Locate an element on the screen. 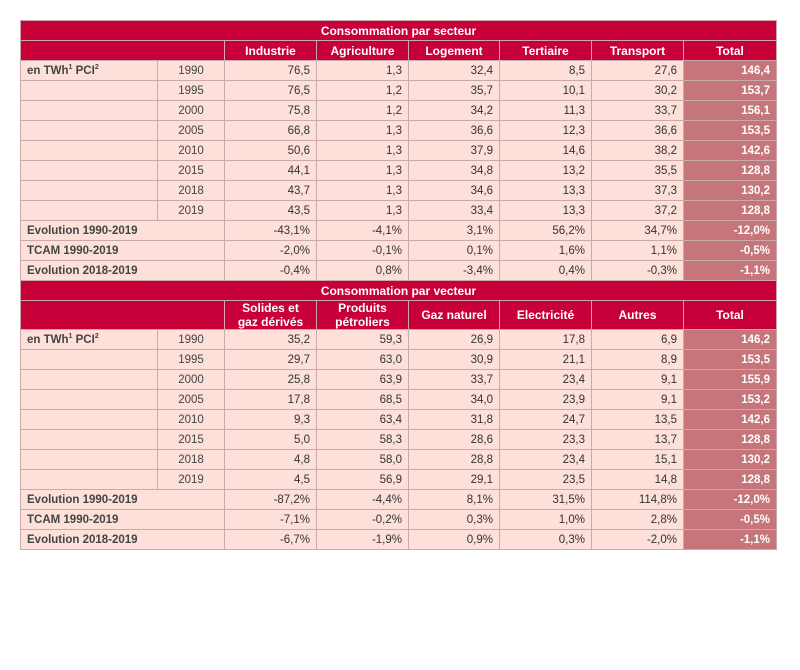 The width and height of the screenshot is (800, 670). table-row: en TWh1 PCI2 1990 76,5 1,3 32,4 8,5 27,6 146,4 is located at coordinates (398, 70).